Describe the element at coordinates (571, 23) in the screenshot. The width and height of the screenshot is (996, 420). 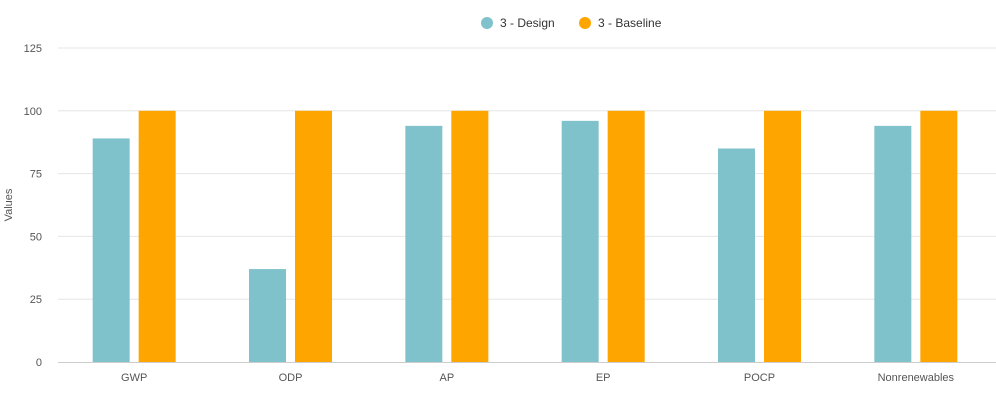
I see `chart-legend: 3 - Design 3 - Baseline` at that location.